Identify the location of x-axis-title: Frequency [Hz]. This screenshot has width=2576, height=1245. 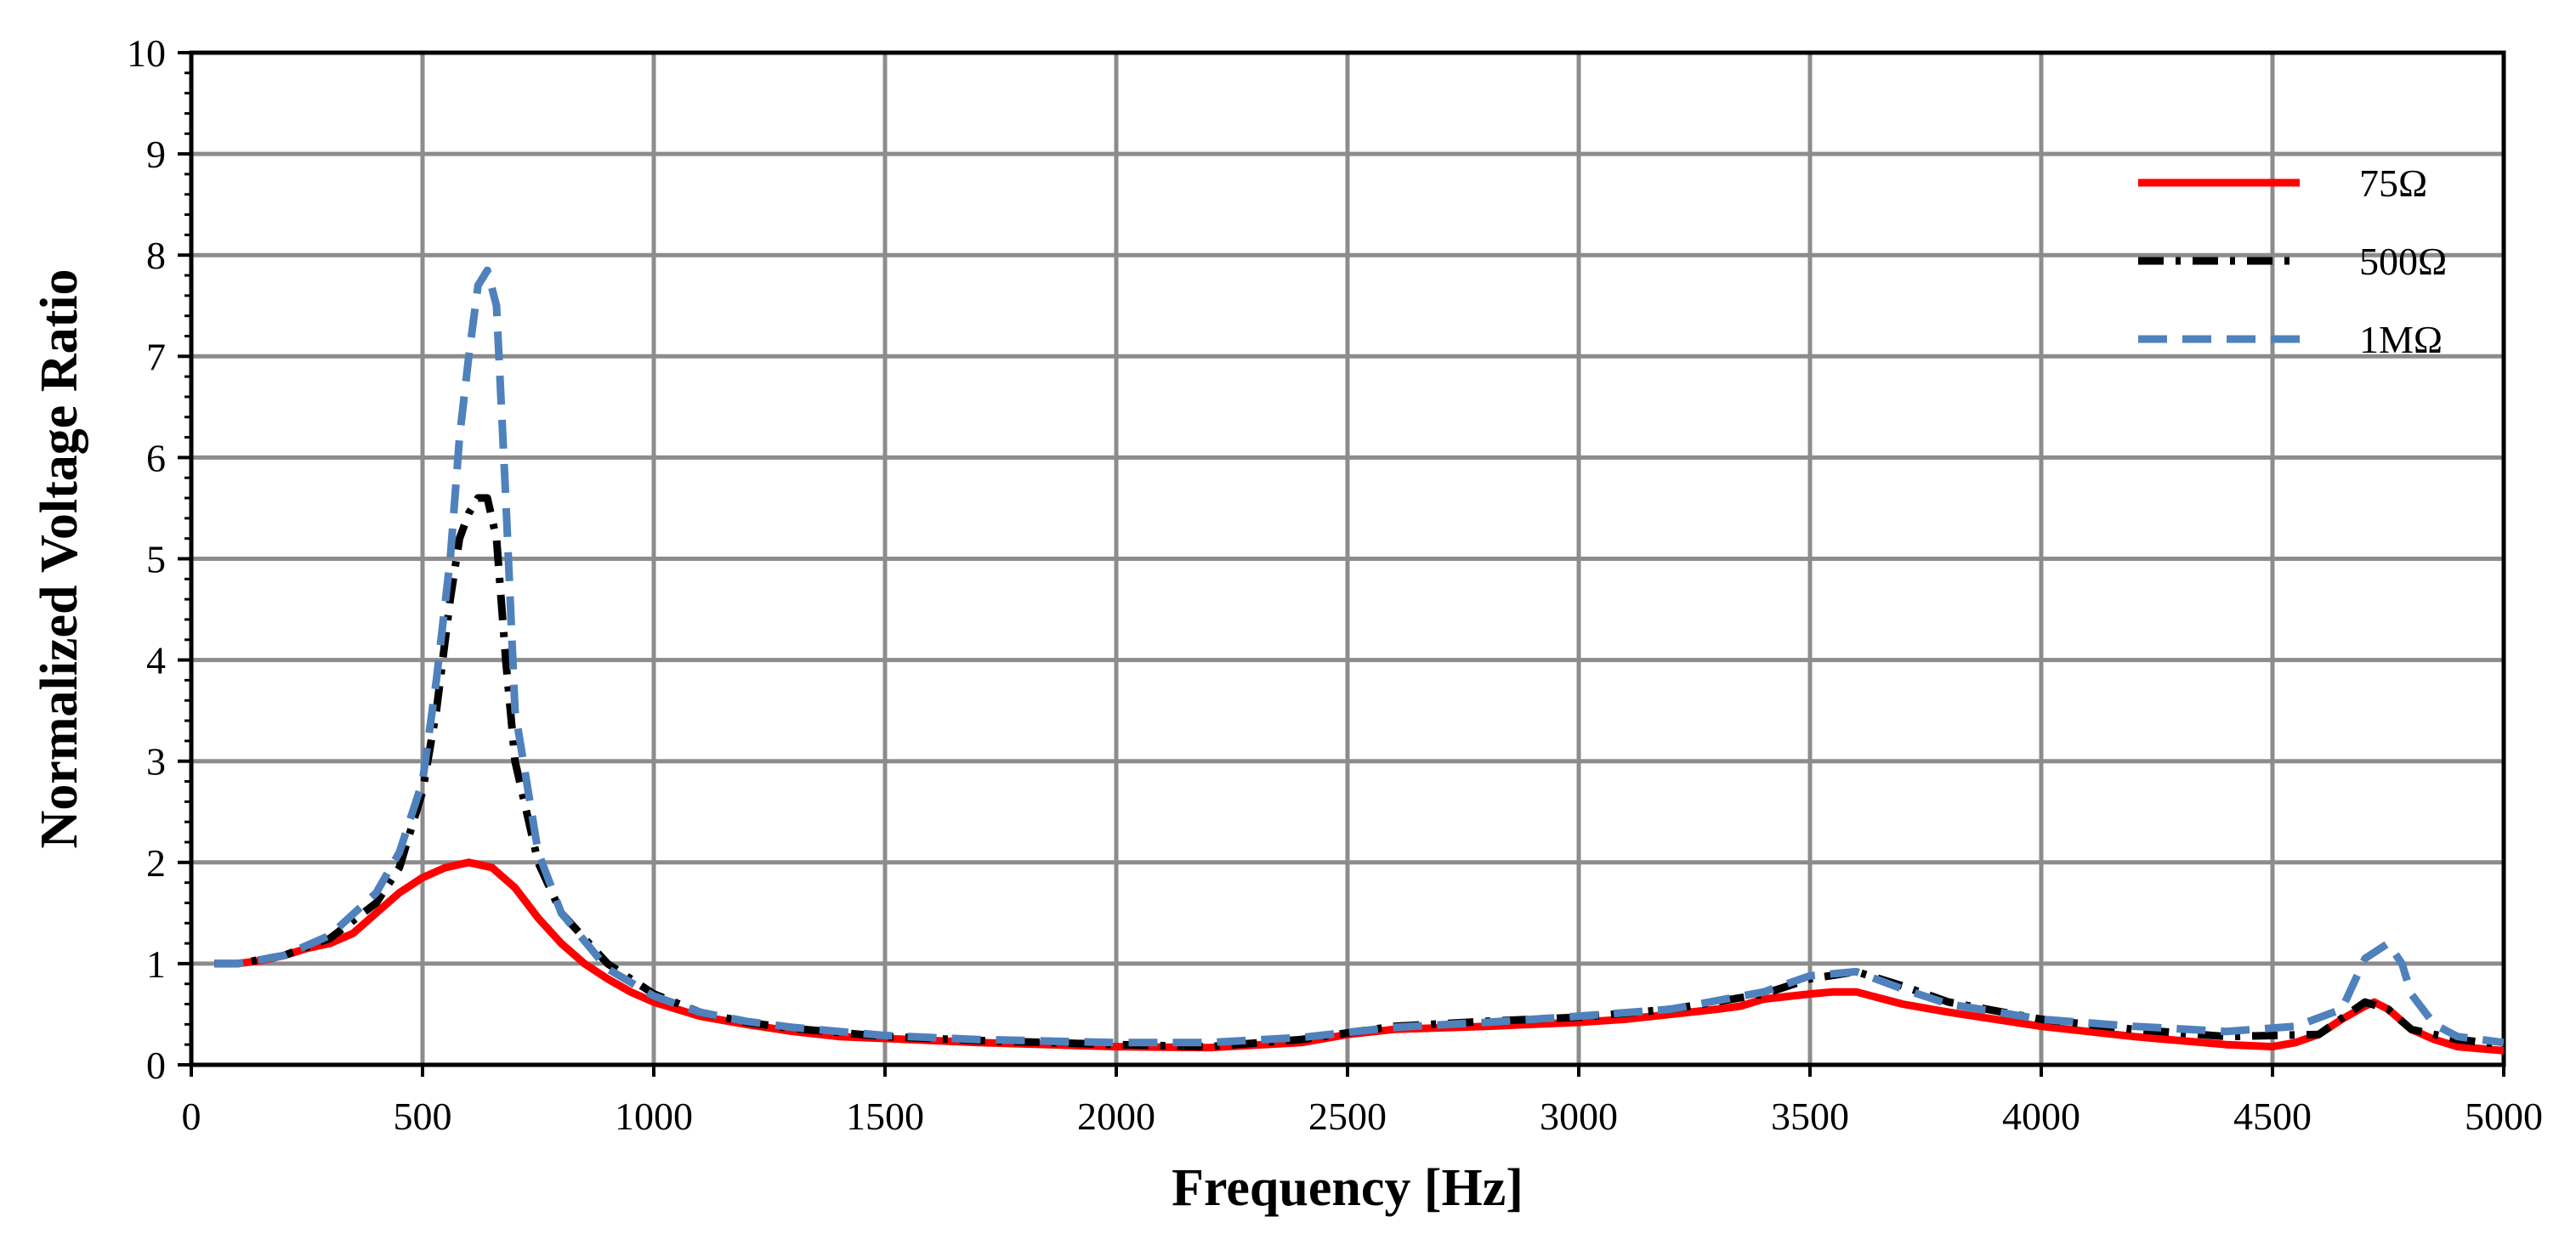
(1347, 1188).